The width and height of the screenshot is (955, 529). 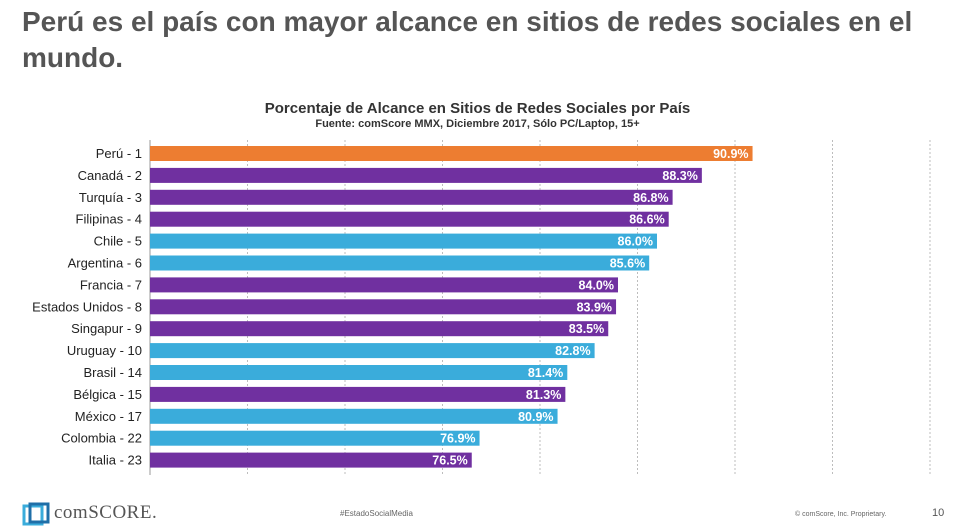 What do you see at coordinates (36, 514) in the screenshot?
I see `comscore-logo-icon` at bounding box center [36, 514].